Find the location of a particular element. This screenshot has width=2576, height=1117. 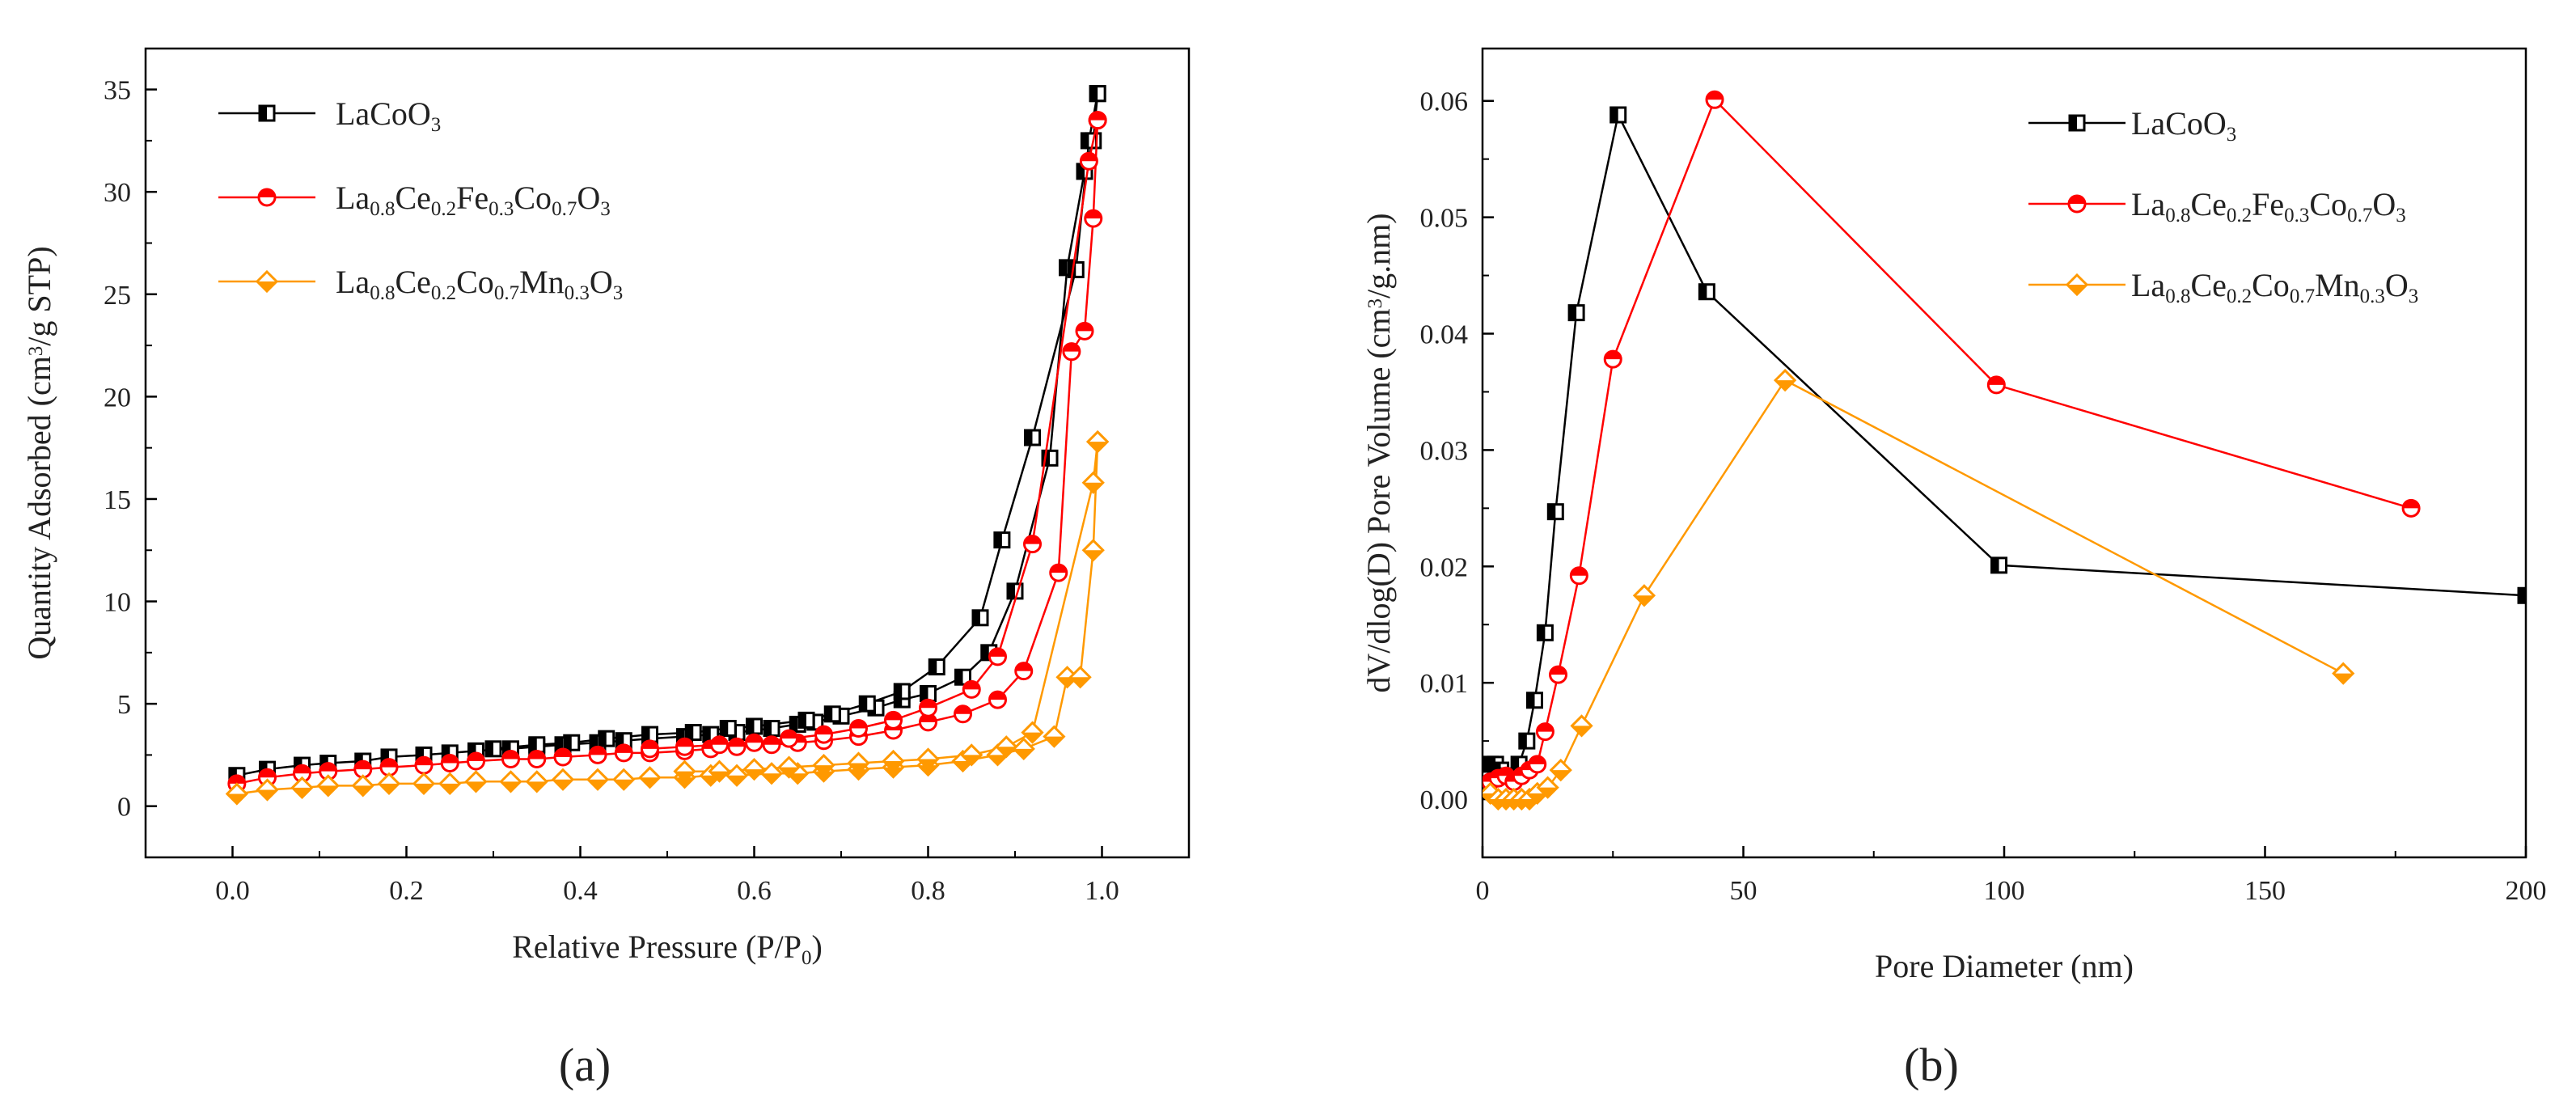

y-tick-label: 30 is located at coordinates (117, 193).